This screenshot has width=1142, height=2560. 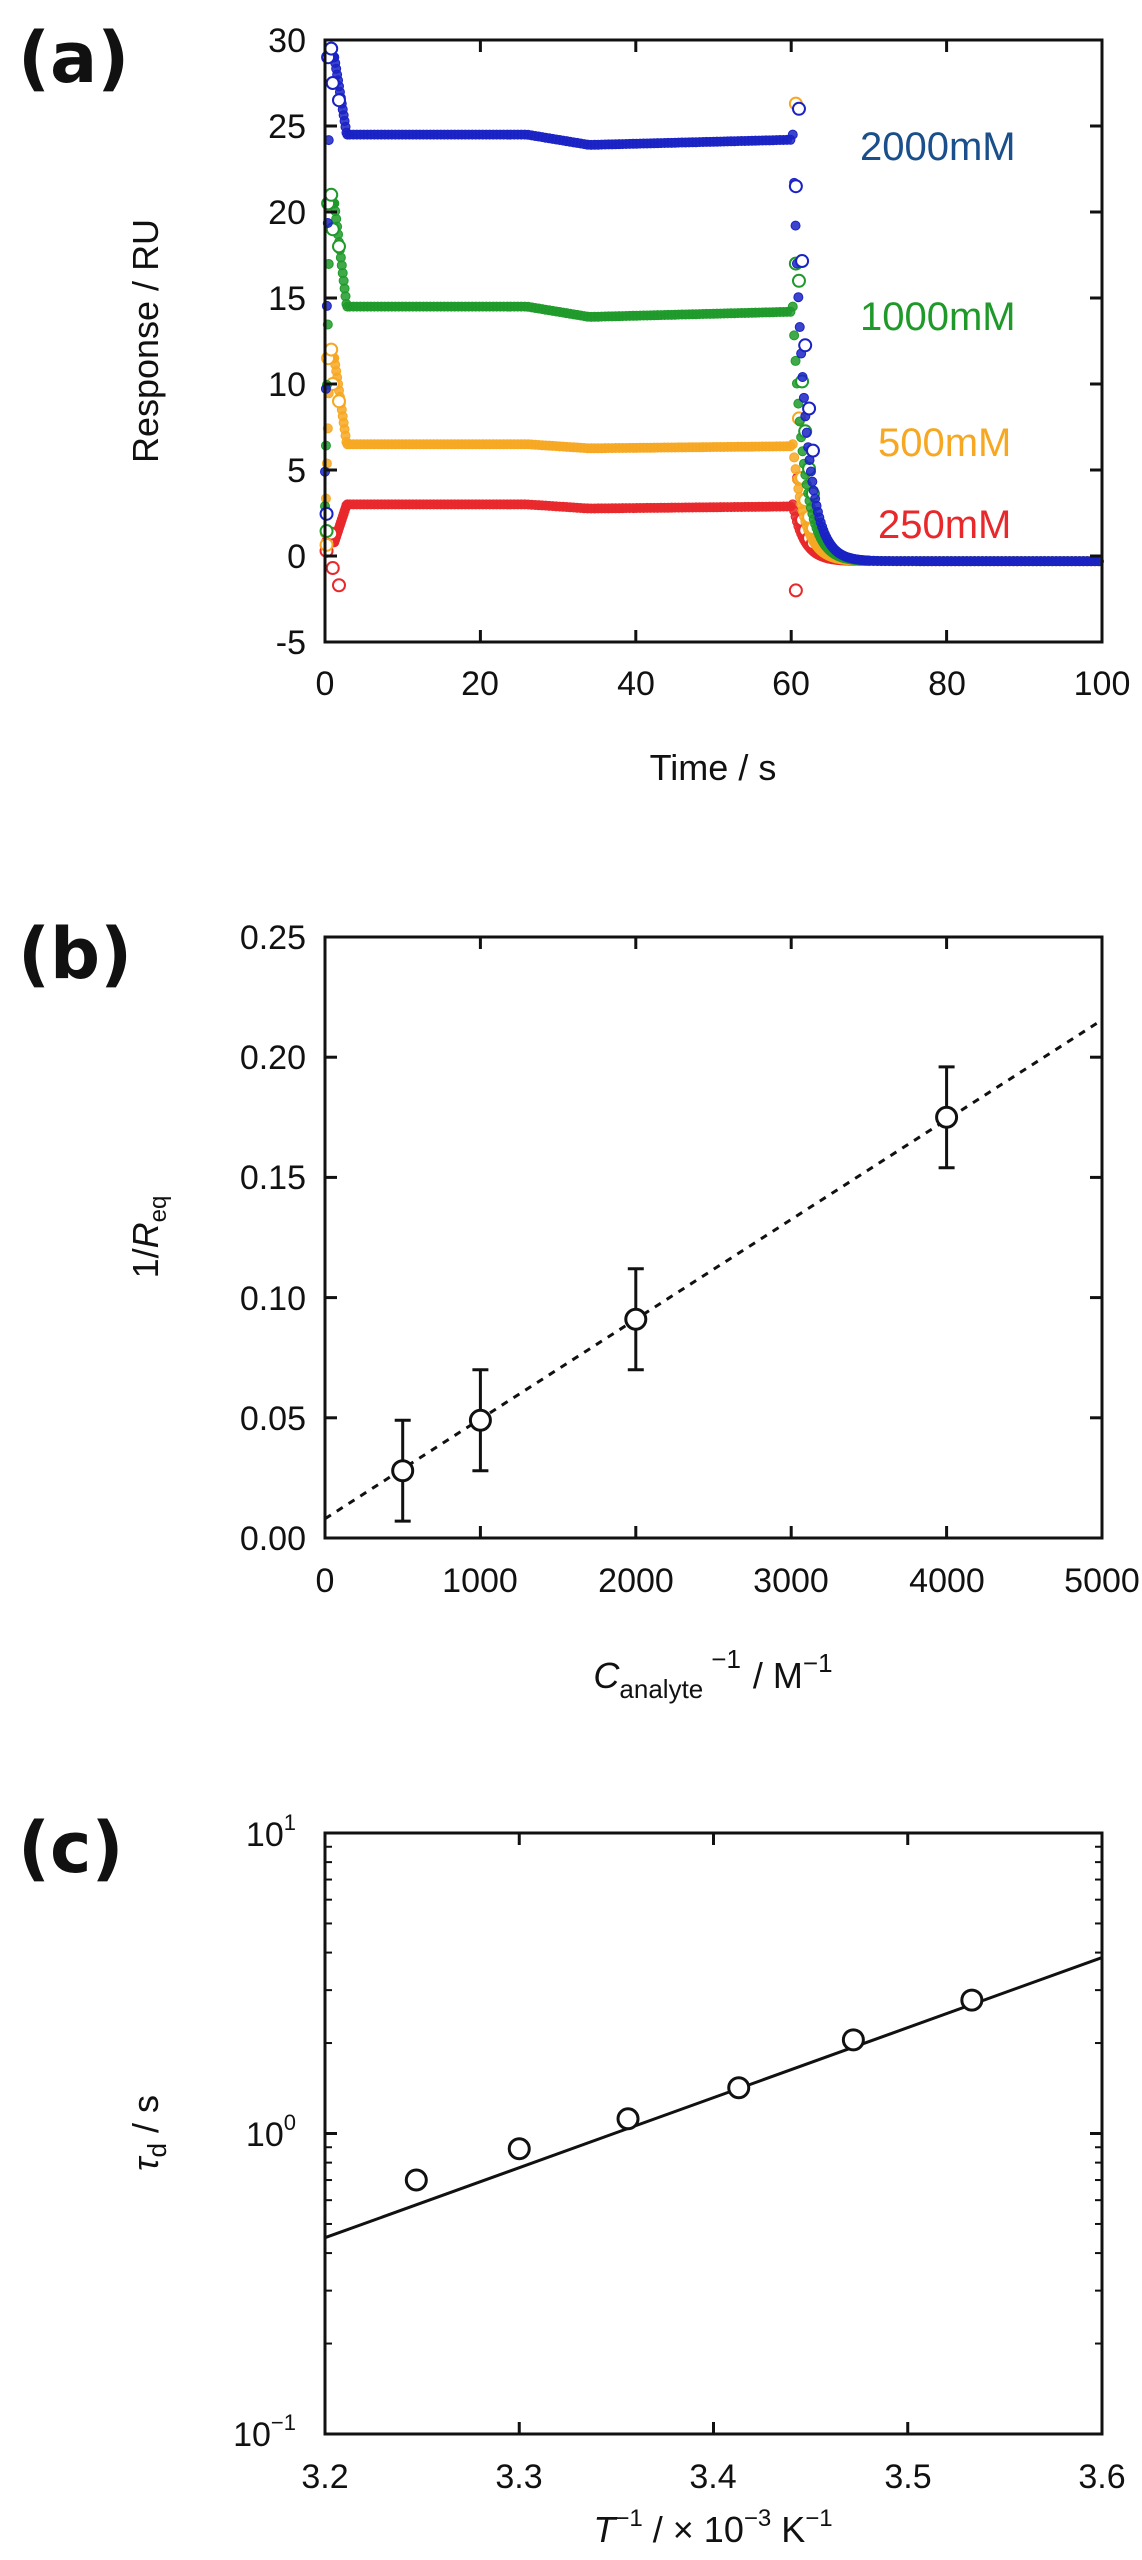 I want to click on a-x-axis-title: Time / s, so click(x=713, y=767).